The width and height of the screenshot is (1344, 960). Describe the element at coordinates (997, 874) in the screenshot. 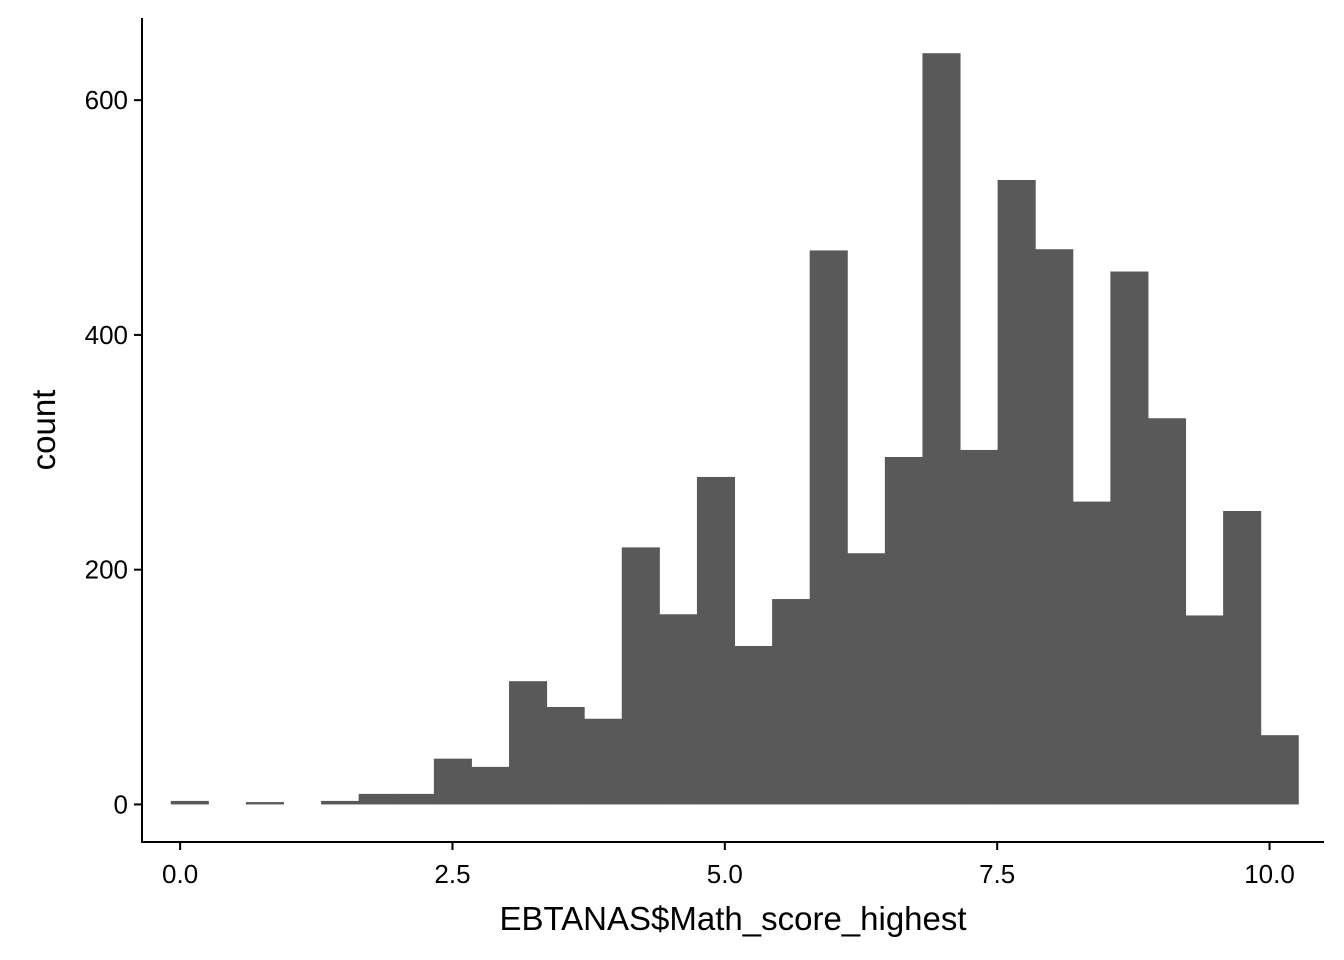

I see `x-tick-label: 7.5` at that location.